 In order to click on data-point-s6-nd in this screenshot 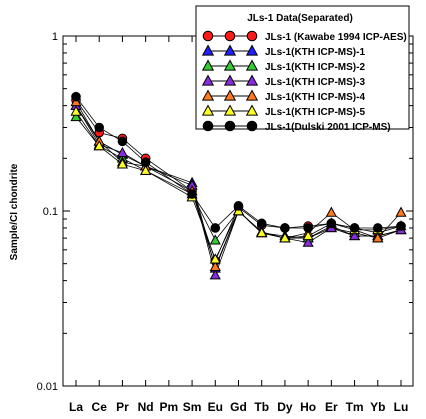, I will do `click(146, 169)`.